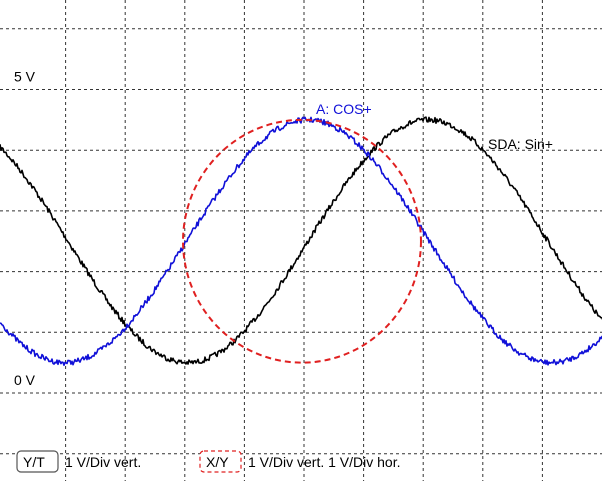  Describe the element at coordinates (324, 462) in the screenshot. I see `xy-scale-text: 1 V/Div vert. 1 V/Div hor.` at that location.